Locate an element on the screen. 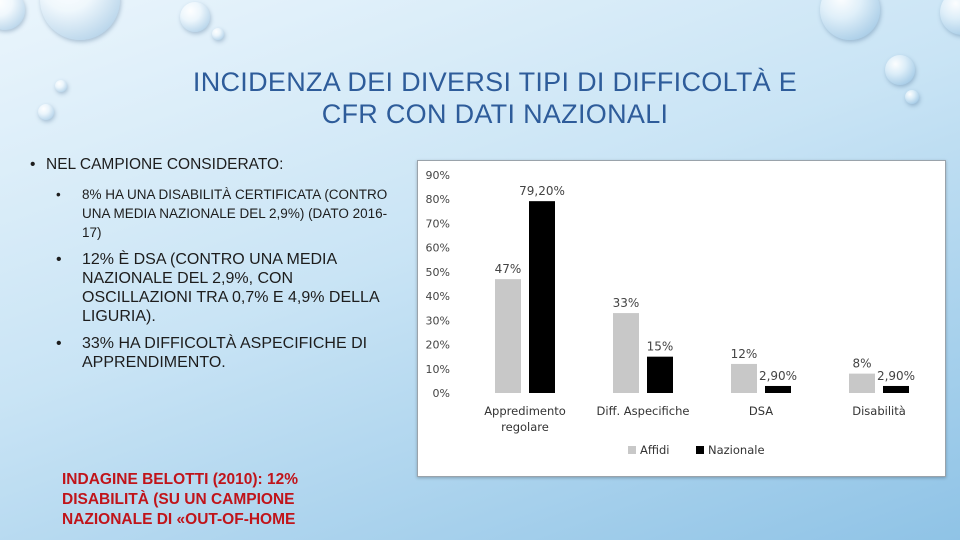 Image resolution: width=960 pixels, height=540 pixels. slide-title-line-2: CFR CON DATI NAZIONALI is located at coordinates (495, 114).